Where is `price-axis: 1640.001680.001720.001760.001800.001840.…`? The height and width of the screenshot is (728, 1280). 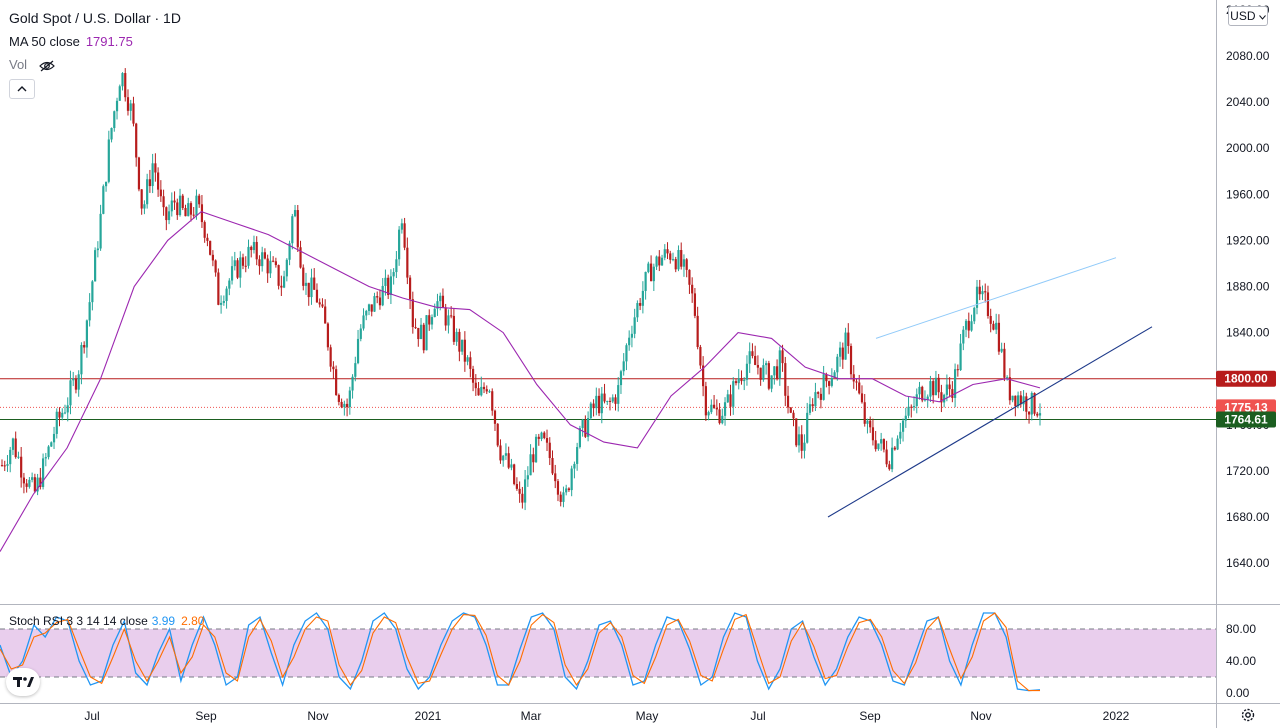 price-axis: 1640.001680.001720.001760.001800.001840.… is located at coordinates (1248, 286).